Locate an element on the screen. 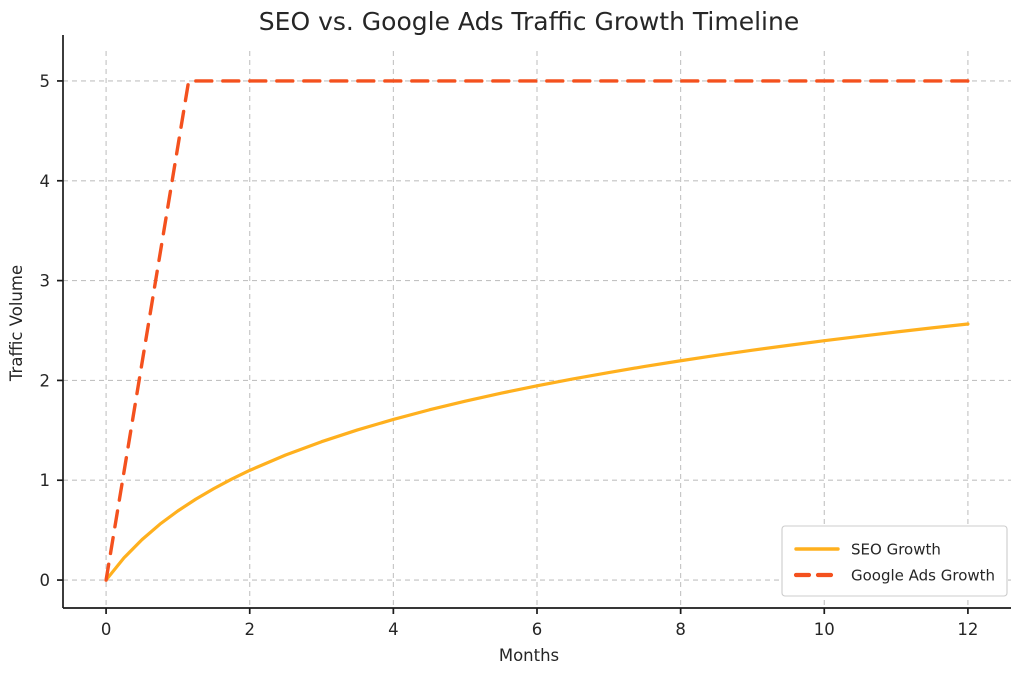 This screenshot has height=677, width=1024. legend-entry: SEO Growth is located at coordinates (867, 550).